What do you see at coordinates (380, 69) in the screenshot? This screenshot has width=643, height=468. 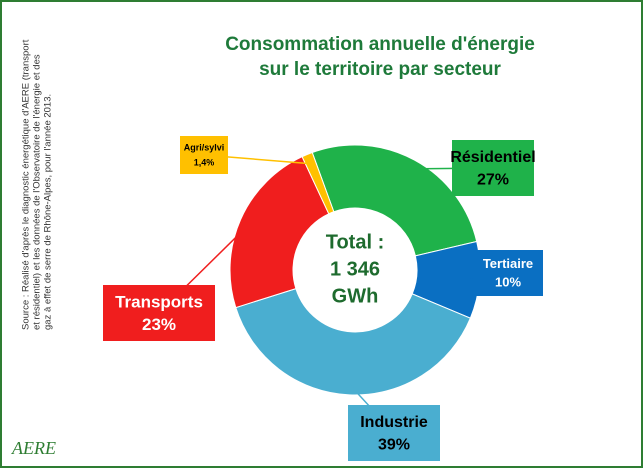 I see `chart-title: sur le territoire par secteur` at bounding box center [380, 69].